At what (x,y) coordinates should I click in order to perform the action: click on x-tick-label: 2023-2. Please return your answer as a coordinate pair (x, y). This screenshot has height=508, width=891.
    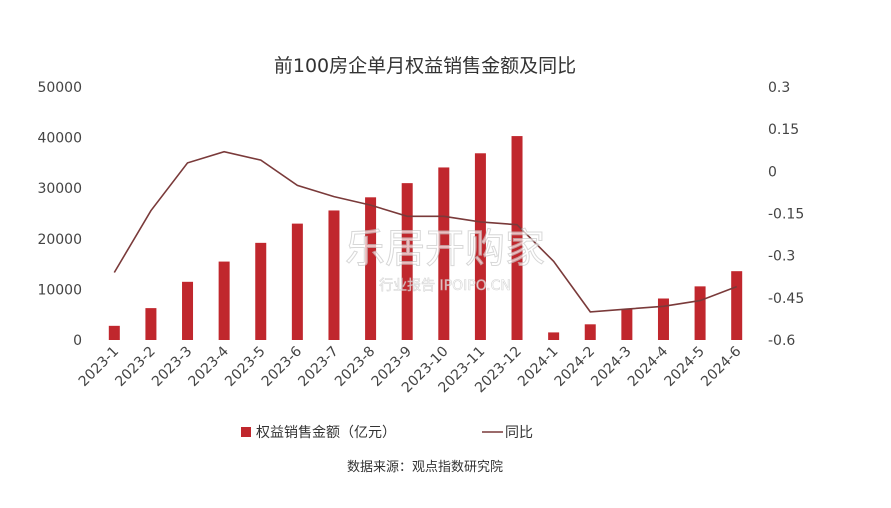
    Looking at the image, I should click on (135, 367).